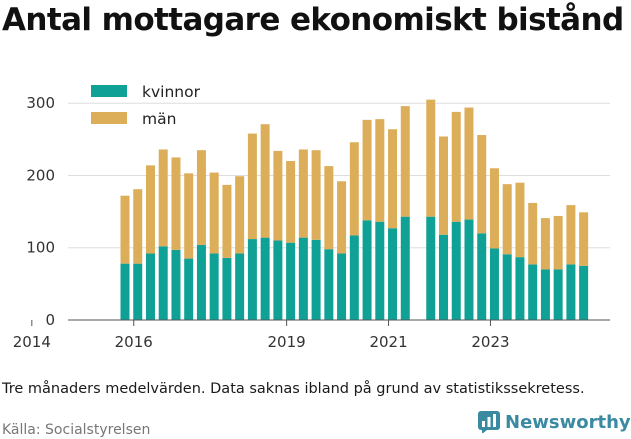 The image size is (631, 439). What do you see at coordinates (159, 119) in the screenshot?
I see `legend-label: män` at bounding box center [159, 119].